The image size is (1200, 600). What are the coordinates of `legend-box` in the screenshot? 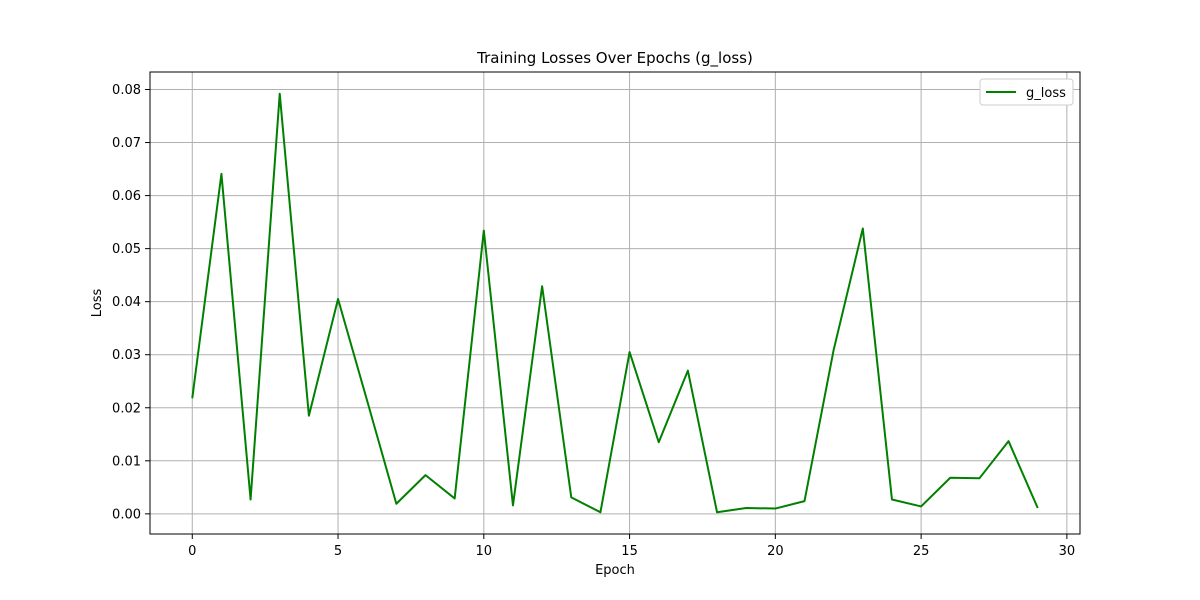 It's located at (1026, 92).